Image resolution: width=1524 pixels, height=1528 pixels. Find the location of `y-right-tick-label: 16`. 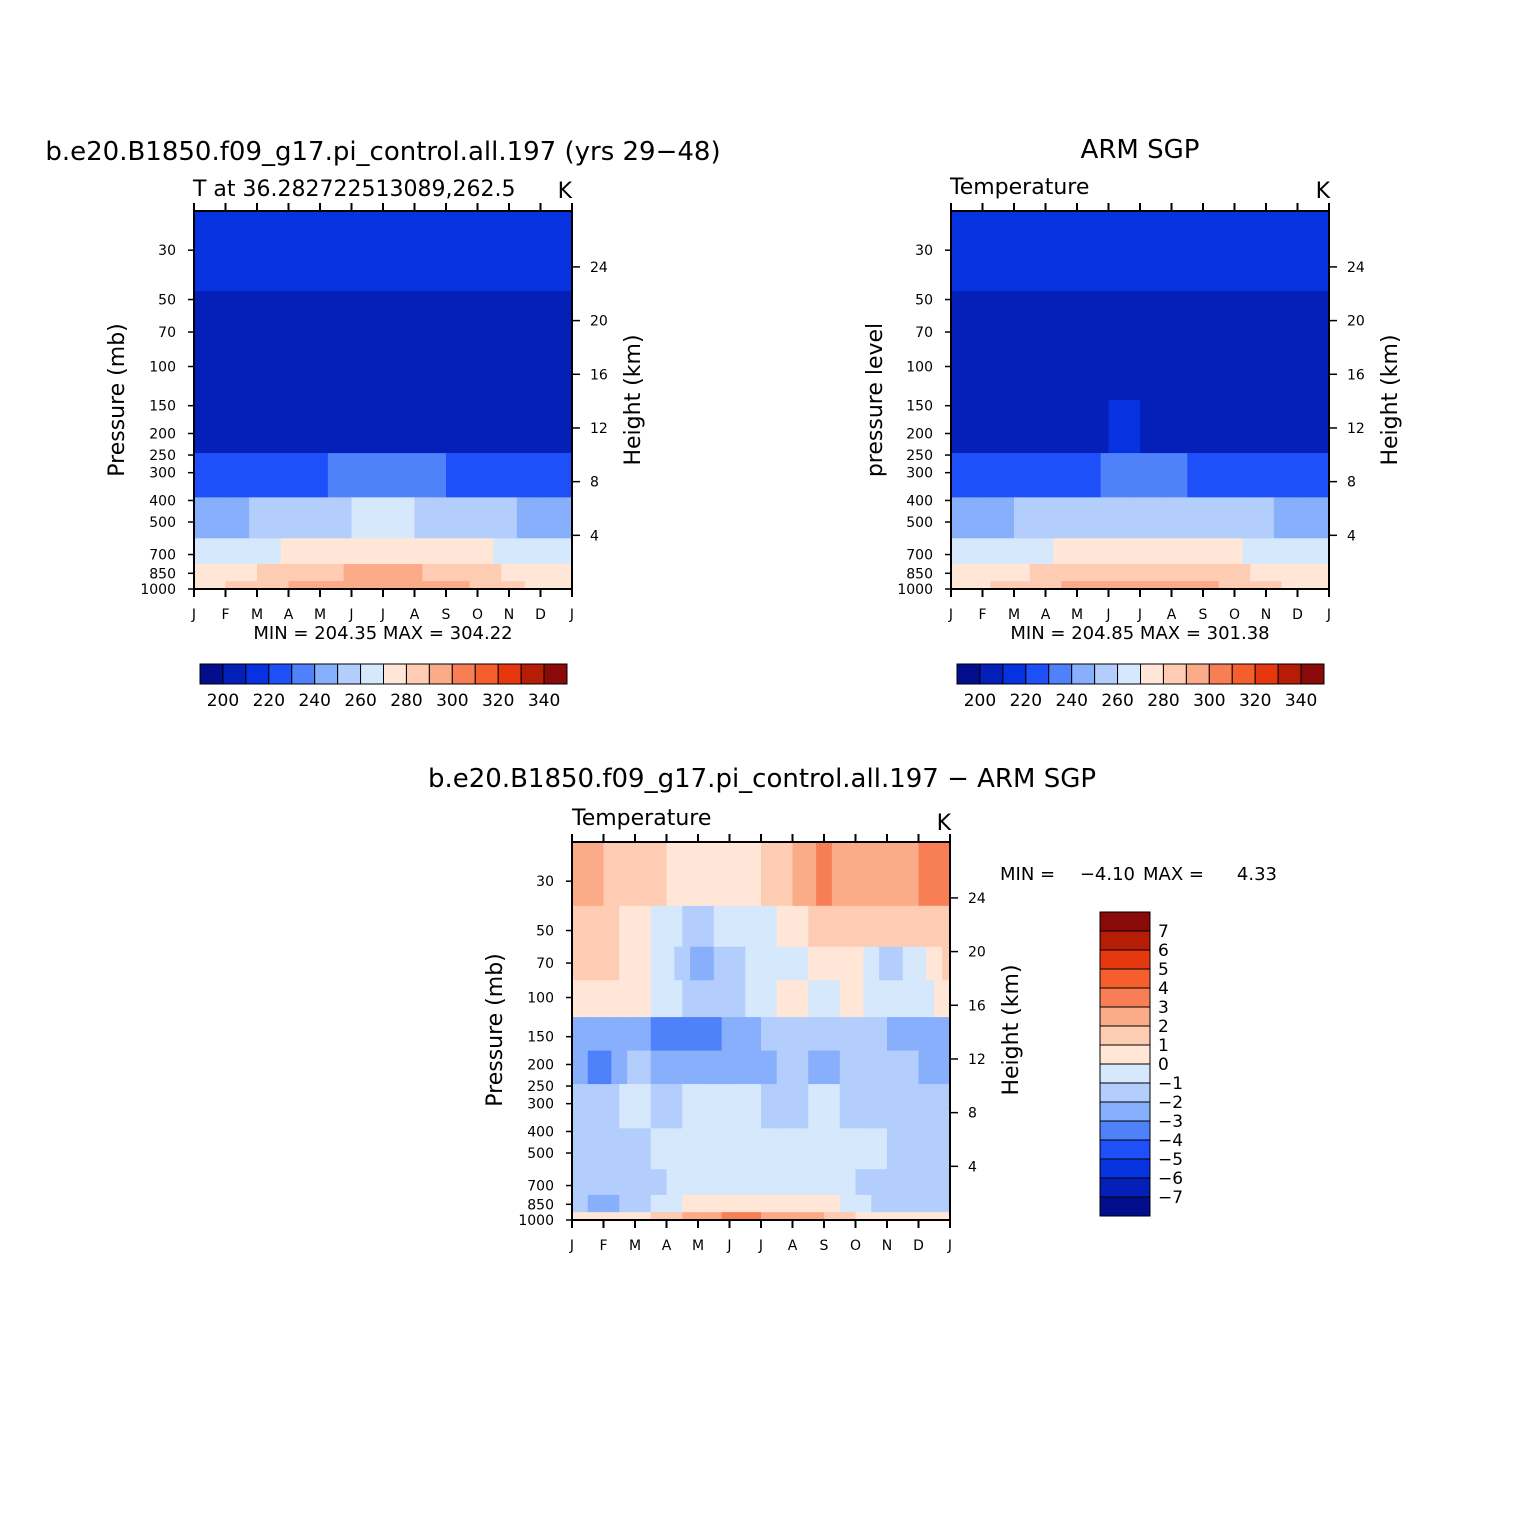

y-right-tick-label: 16 is located at coordinates (599, 375).